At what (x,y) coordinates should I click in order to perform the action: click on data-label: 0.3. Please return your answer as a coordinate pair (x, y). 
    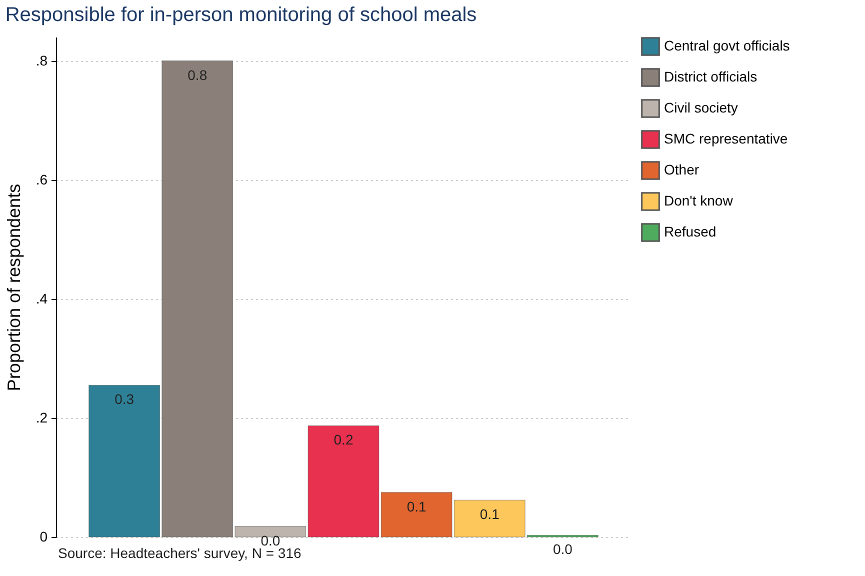
    Looking at the image, I should click on (124, 399).